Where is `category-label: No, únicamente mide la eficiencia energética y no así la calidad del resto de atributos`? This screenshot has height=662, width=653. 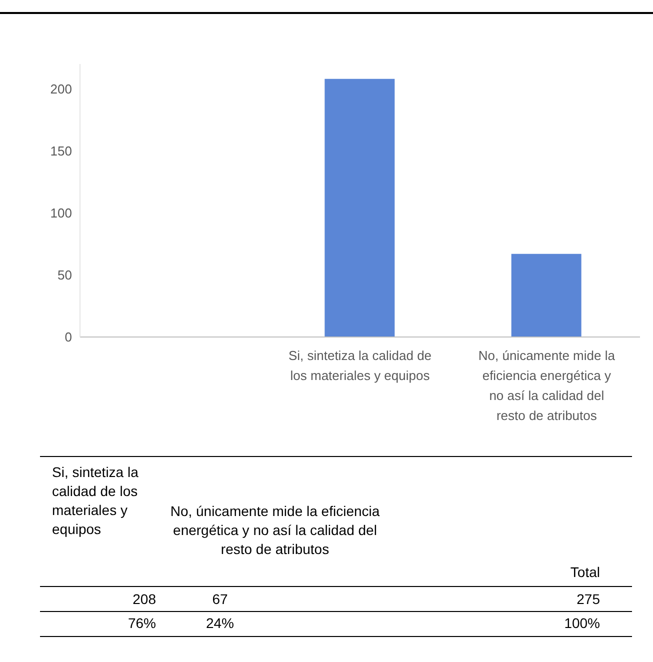 category-label: No, únicamente mide la eficiencia energética y no así la calidad del resto de atributos is located at coordinates (275, 530).